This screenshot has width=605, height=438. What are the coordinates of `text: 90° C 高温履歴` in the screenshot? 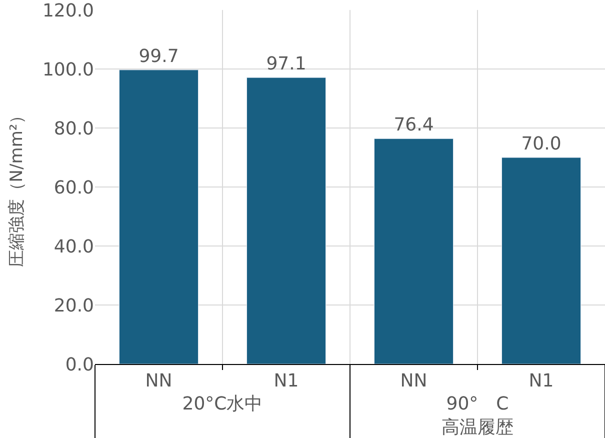 It's located at (478, 416).